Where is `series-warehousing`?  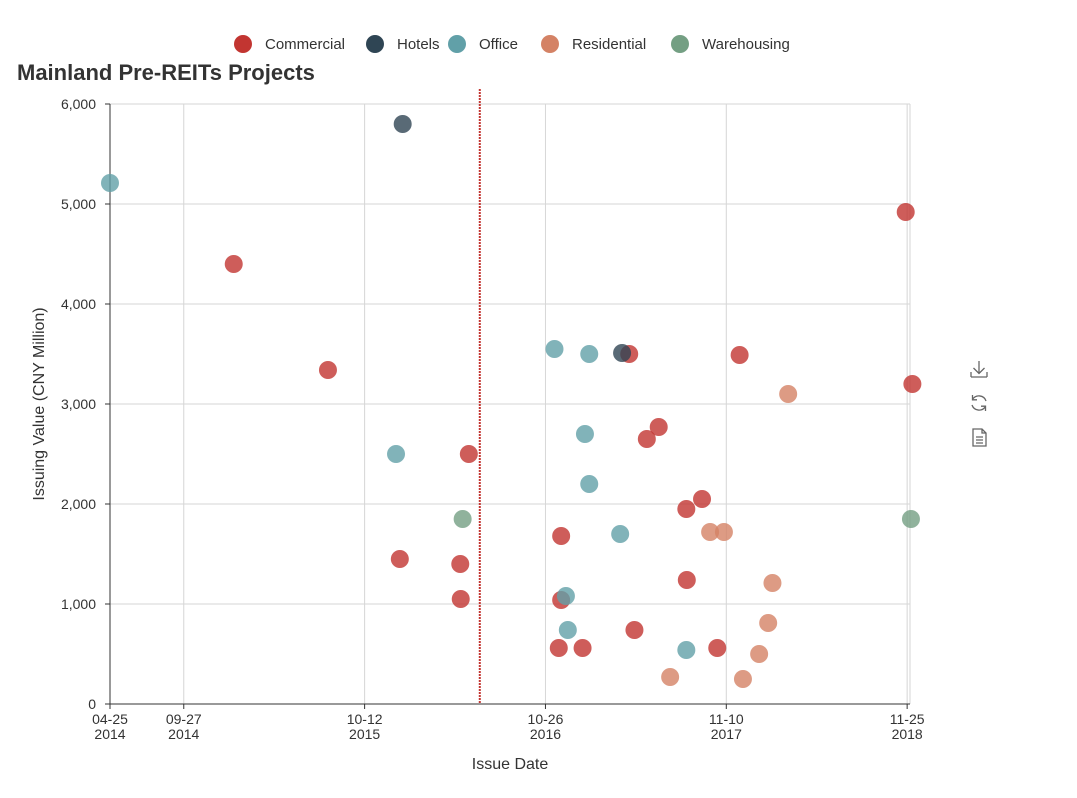
series-warehousing is located at coordinates (686, 519).